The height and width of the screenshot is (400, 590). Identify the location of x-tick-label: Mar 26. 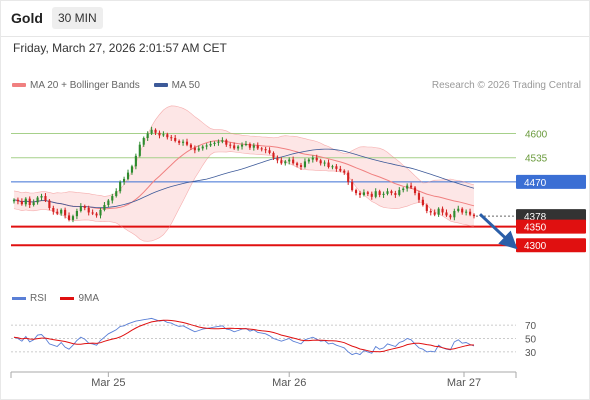
(289, 383).